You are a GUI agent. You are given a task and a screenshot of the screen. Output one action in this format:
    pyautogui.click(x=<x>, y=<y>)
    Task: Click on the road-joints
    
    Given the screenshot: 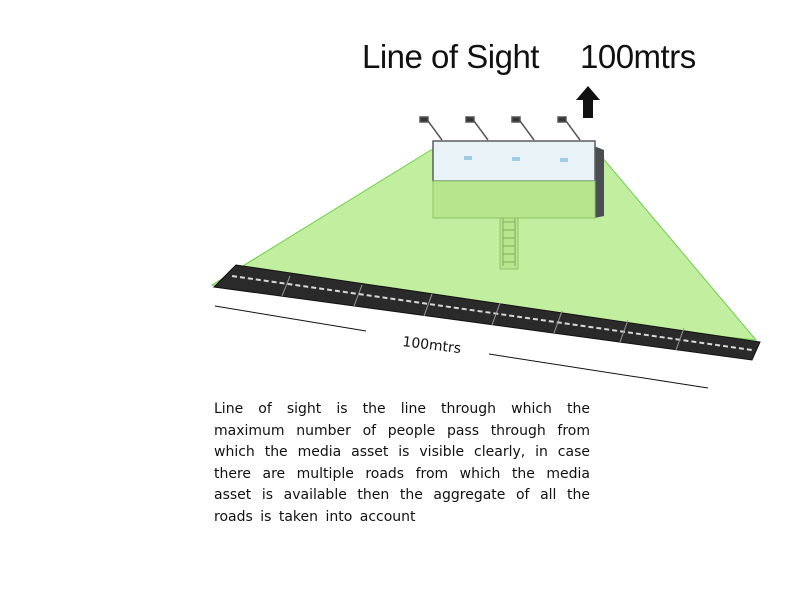 What is the action you would take?
    pyautogui.click(x=483, y=313)
    